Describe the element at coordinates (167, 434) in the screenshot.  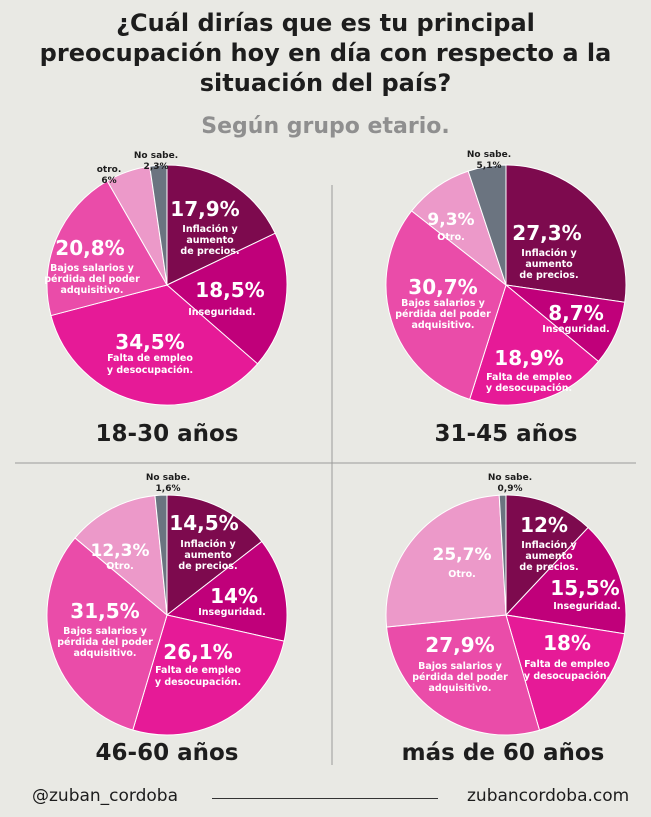
I see `chart-title-1: 18-30 años` at that location.